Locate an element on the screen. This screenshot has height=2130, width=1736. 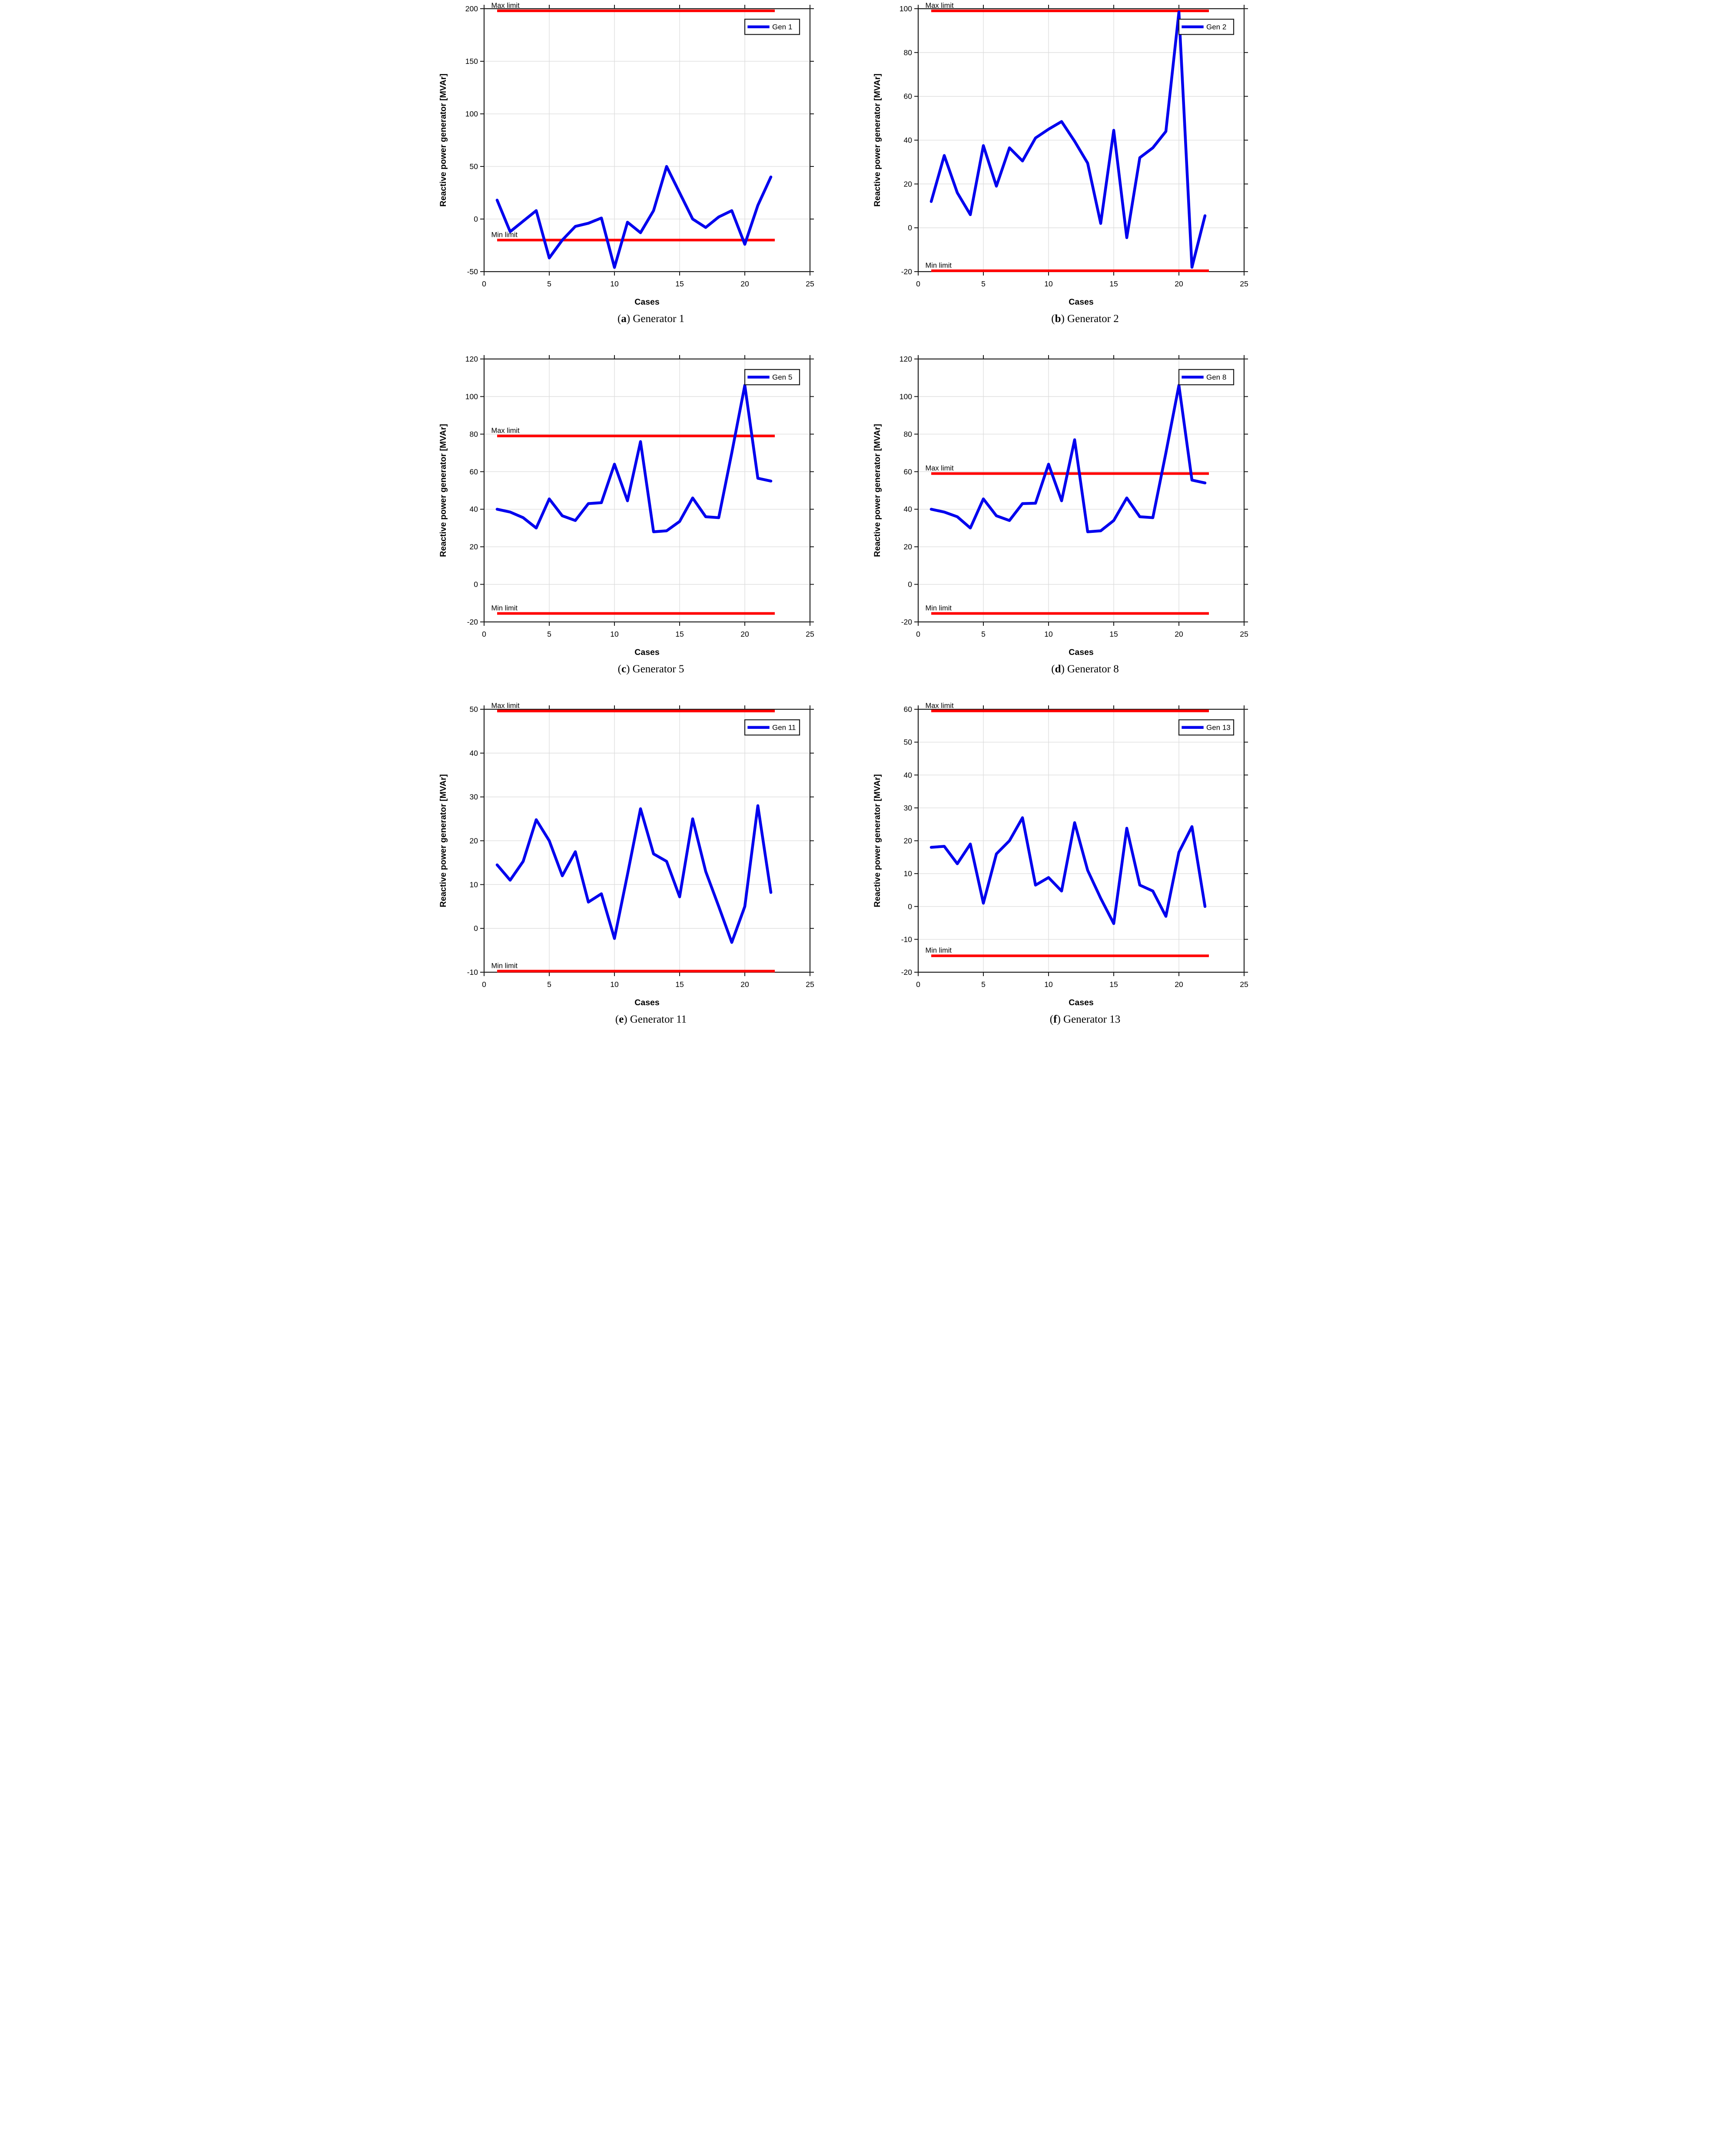
chart-caption-c: (c) Generator 5 is located at coordinates (650, 669).